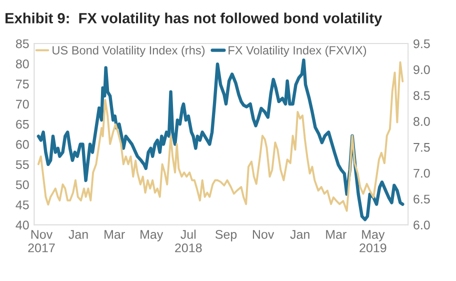 This screenshot has height=281, width=456. What do you see at coordinates (422, 199) in the screenshot?
I see `y2-tick-label: 6.5` at bounding box center [422, 199].